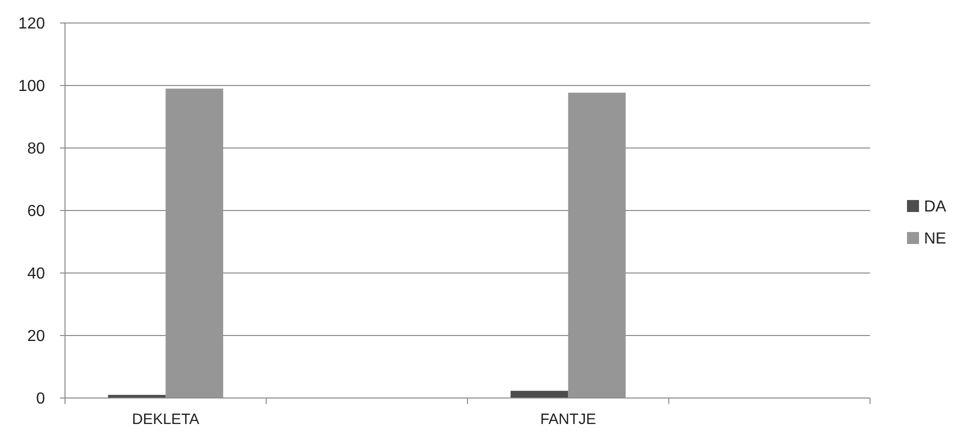 The height and width of the screenshot is (435, 955). I want to click on y-tick-label: 100, so click(32, 87).